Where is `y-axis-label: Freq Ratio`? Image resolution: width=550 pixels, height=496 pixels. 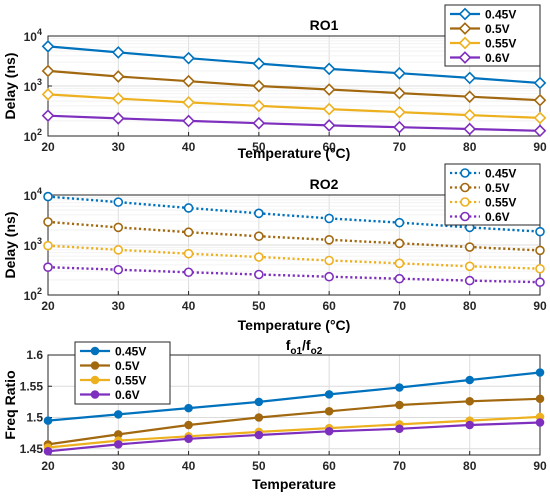
y-axis-label: Freq Ratio is located at coordinates (10, 404).